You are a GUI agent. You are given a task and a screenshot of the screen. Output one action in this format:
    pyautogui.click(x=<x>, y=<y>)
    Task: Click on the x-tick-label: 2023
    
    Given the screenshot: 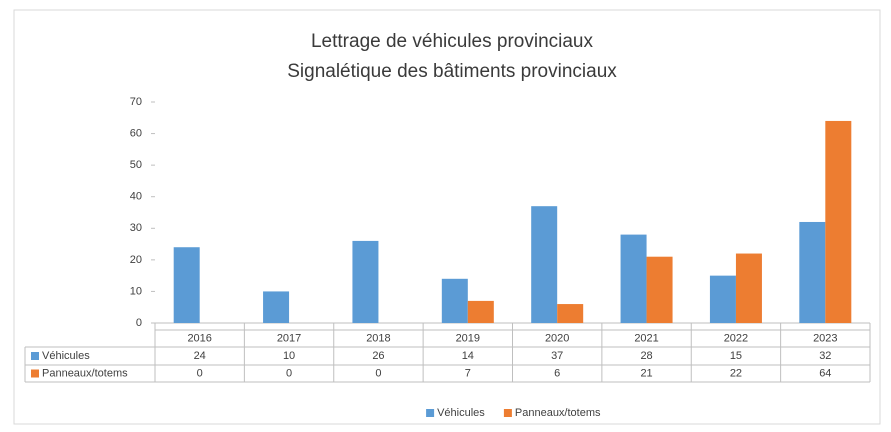 What is the action you would take?
    pyautogui.click(x=825, y=338)
    